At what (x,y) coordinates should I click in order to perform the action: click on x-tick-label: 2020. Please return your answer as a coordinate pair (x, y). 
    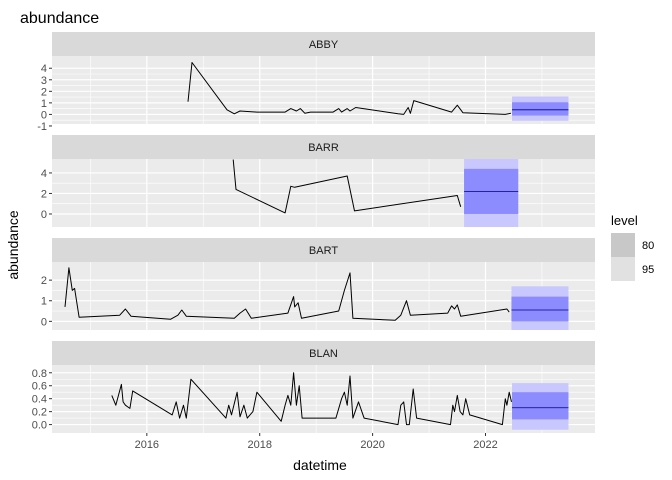
    Looking at the image, I should click on (372, 445).